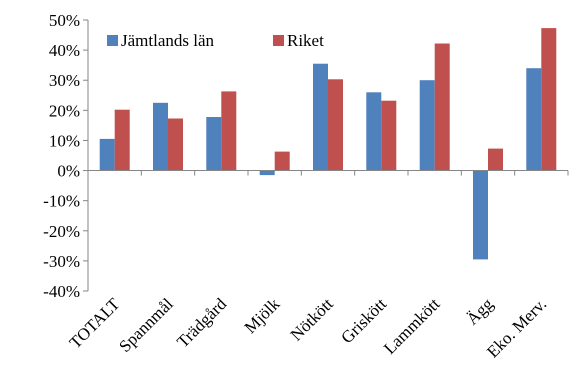 This screenshot has width=572, height=385. I want to click on y-tick-label: 10%, so click(64, 140).